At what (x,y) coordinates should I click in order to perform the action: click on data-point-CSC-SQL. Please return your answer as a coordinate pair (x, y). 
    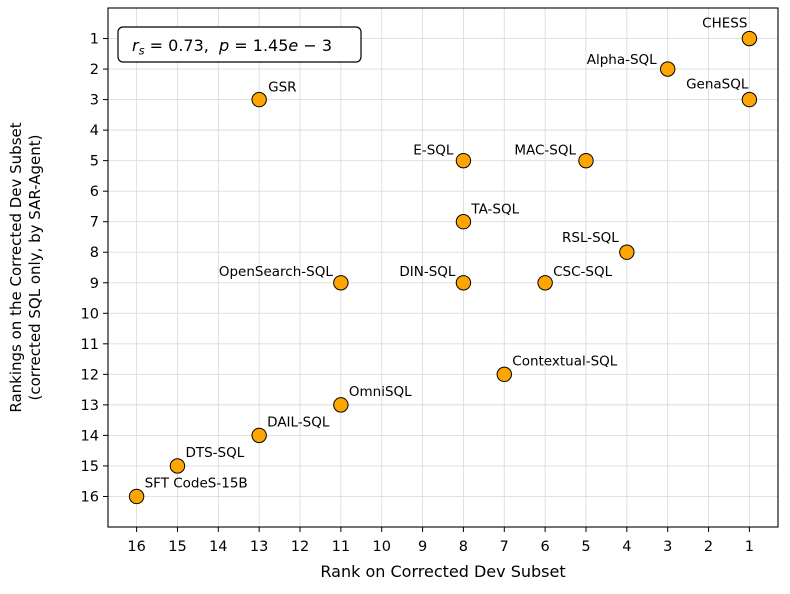
    Looking at the image, I should click on (545, 283).